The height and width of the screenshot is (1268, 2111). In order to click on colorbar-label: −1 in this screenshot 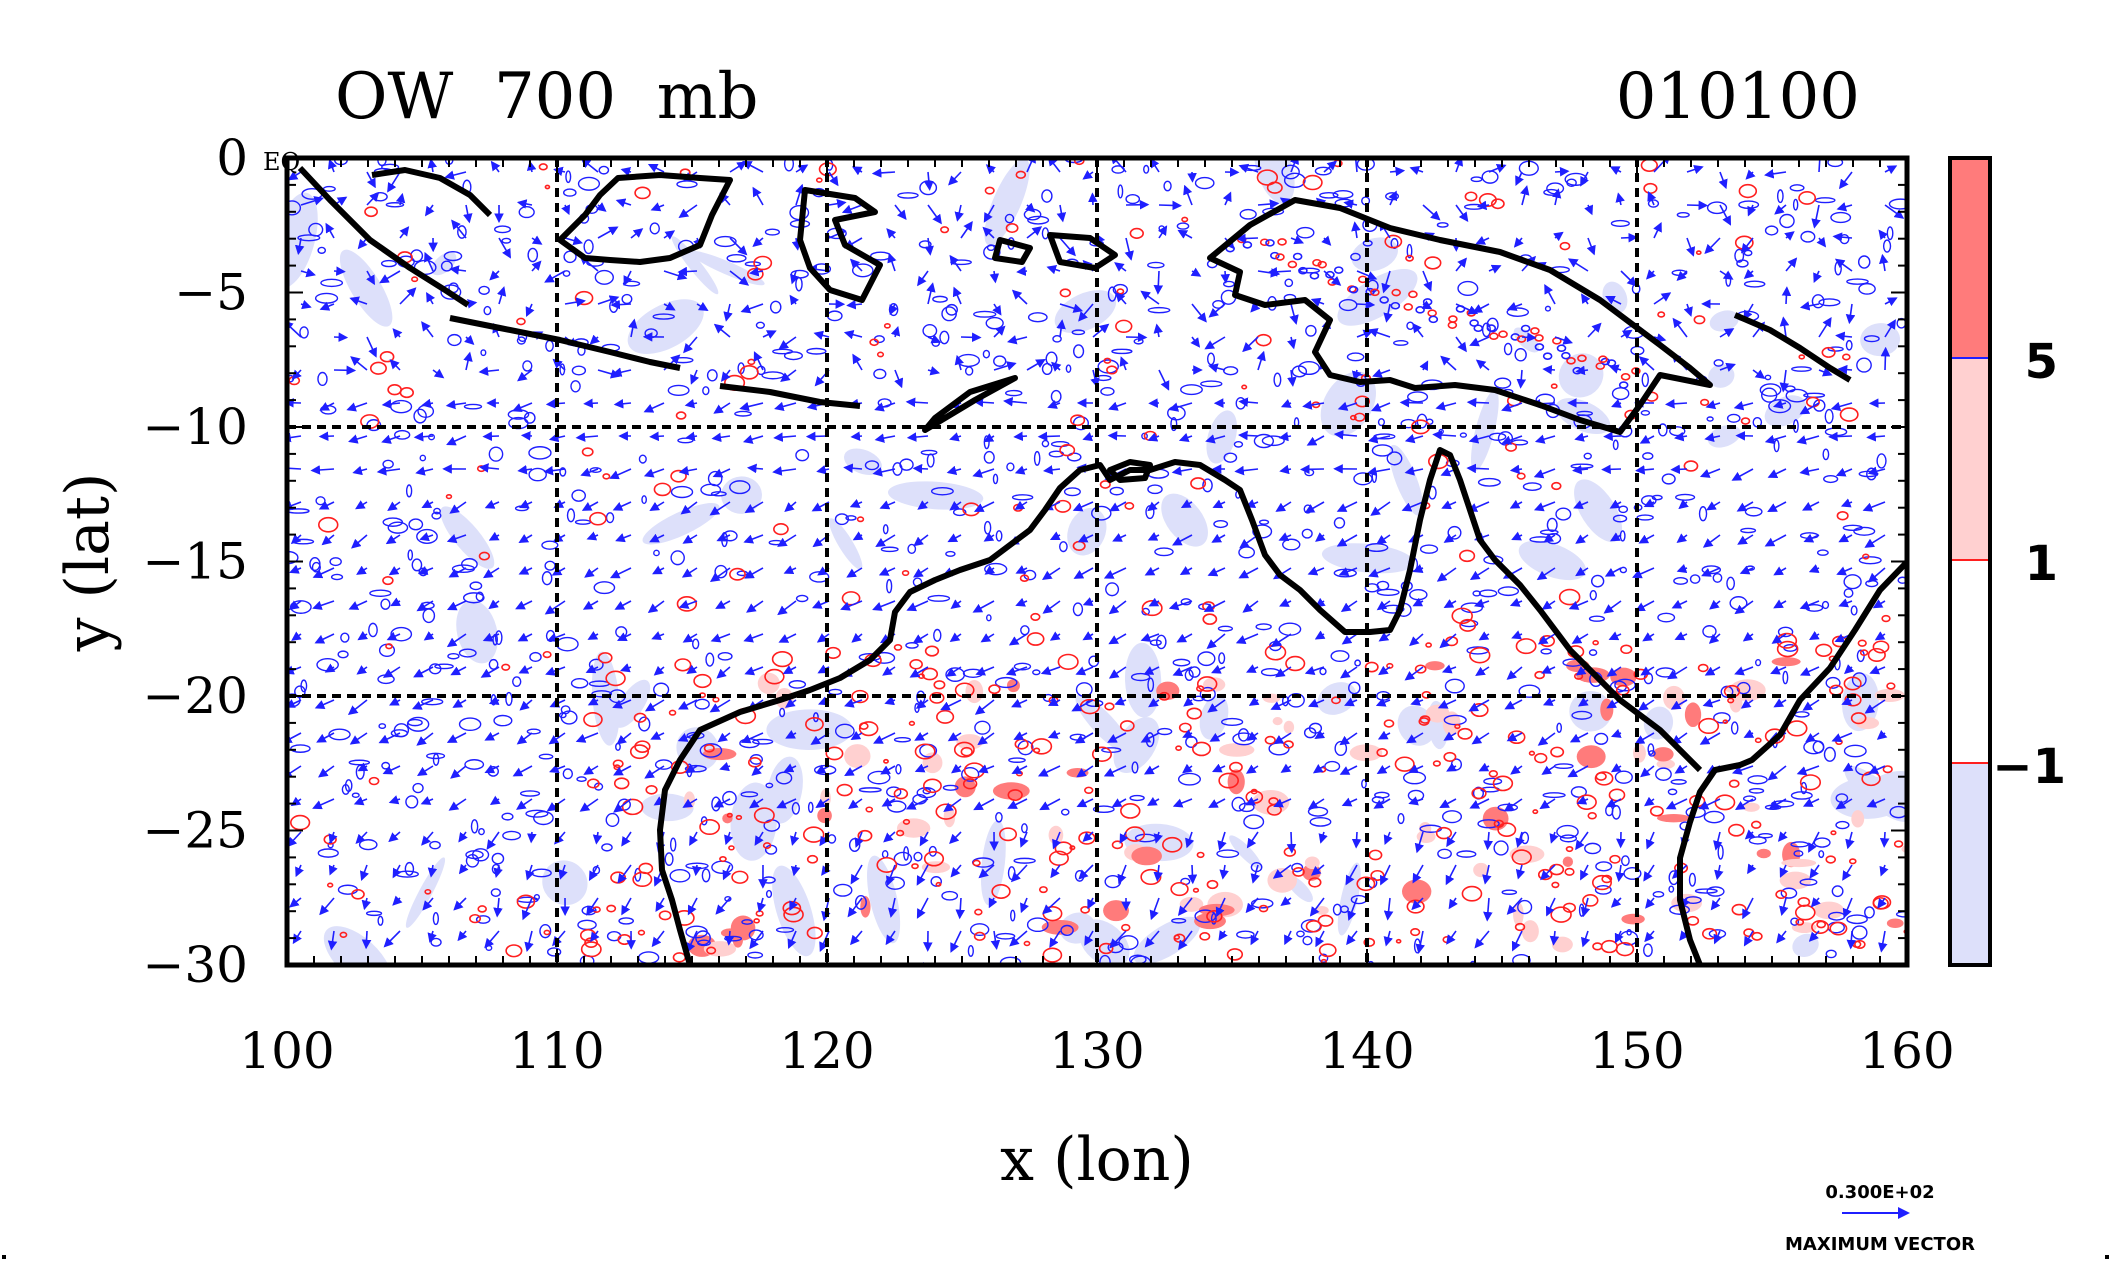, I will do `click(2029, 767)`.